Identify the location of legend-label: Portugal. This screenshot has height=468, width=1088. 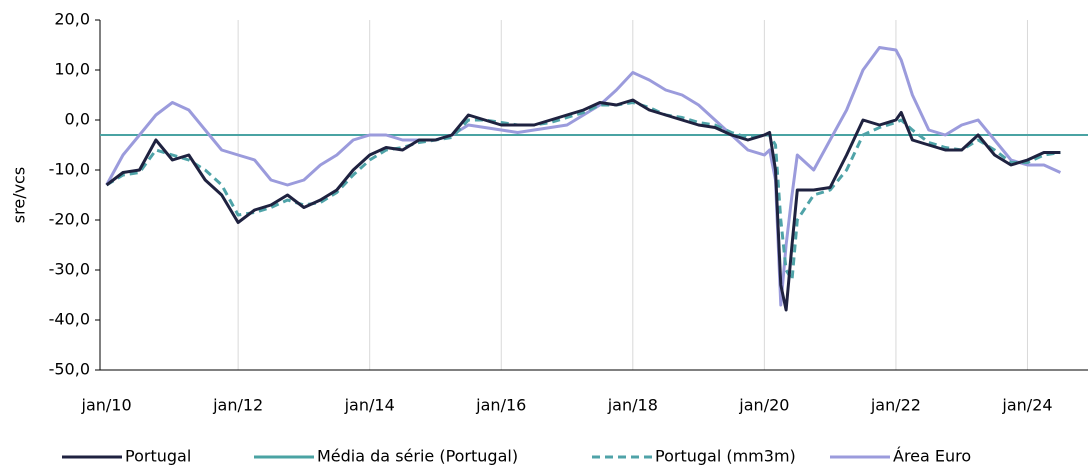
(158, 456).